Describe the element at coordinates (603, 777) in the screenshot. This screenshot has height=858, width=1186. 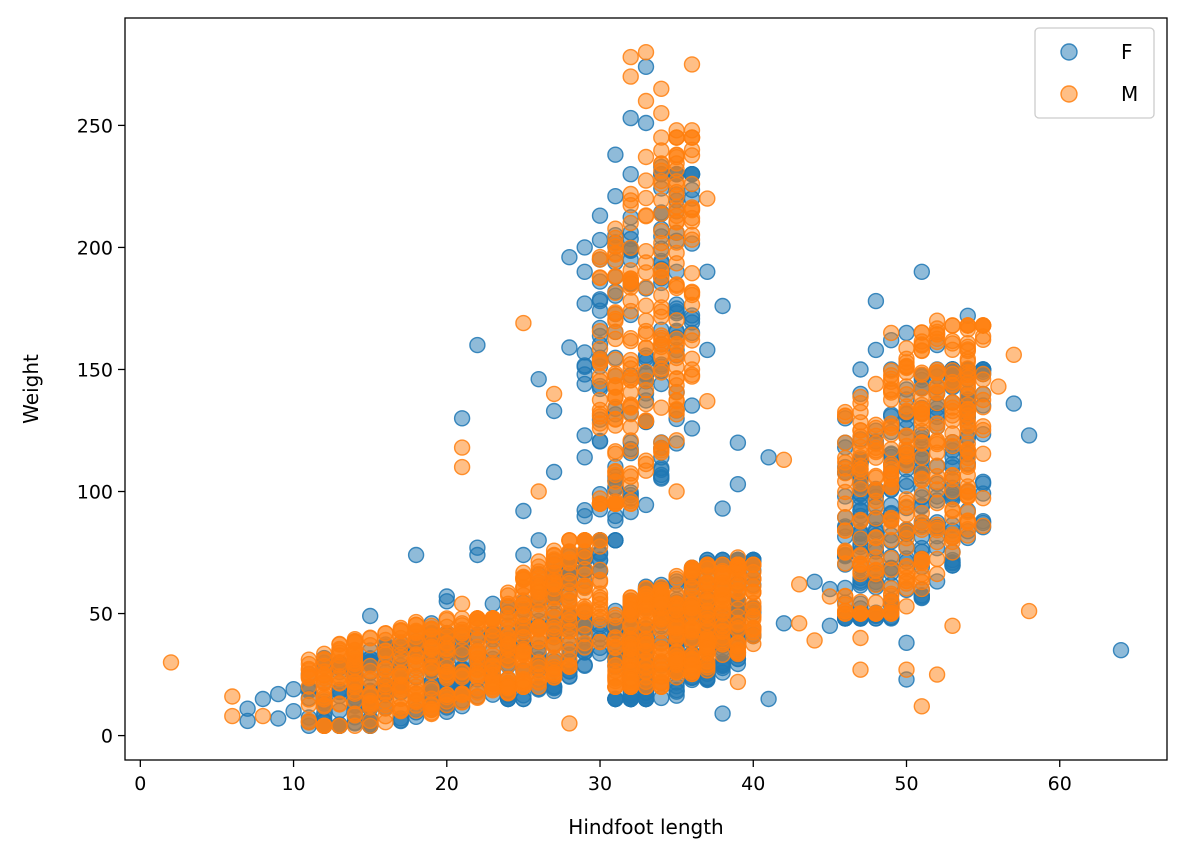
I see `x-axis: 0 10 20 30 40 50 60` at that location.